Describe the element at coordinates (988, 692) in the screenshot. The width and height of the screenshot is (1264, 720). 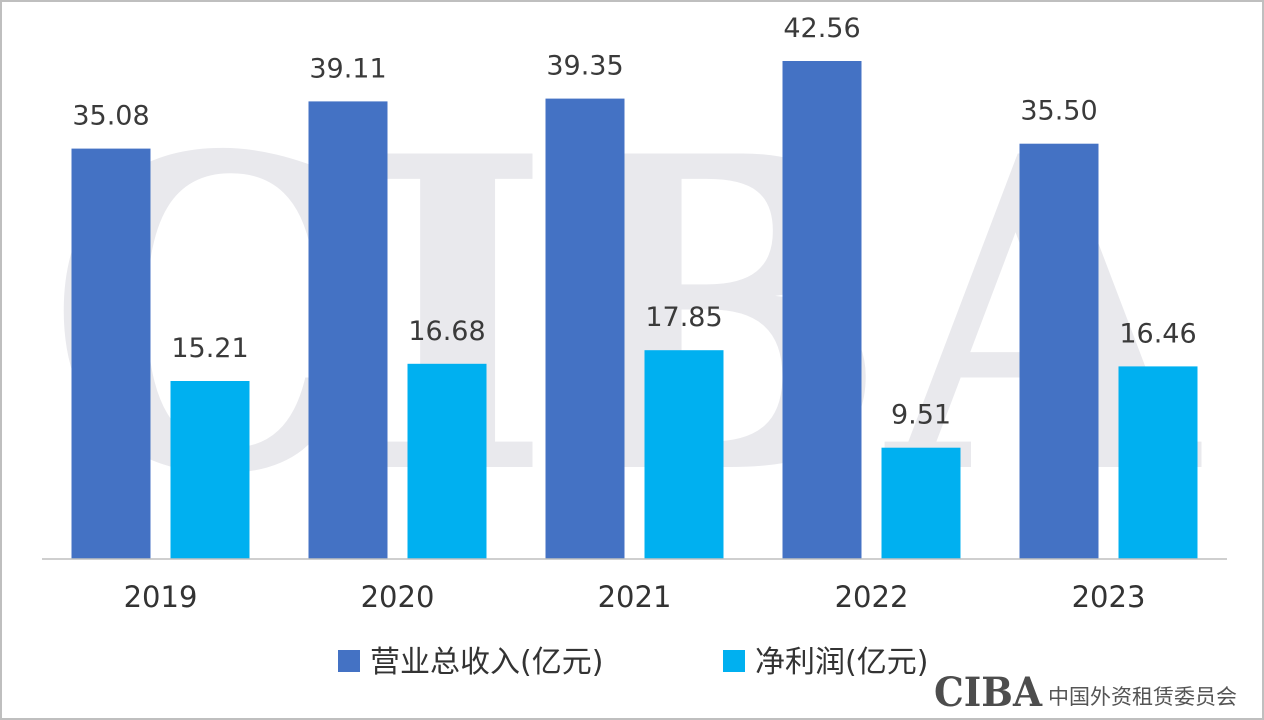
I see `footer-logo: CIBA` at that location.